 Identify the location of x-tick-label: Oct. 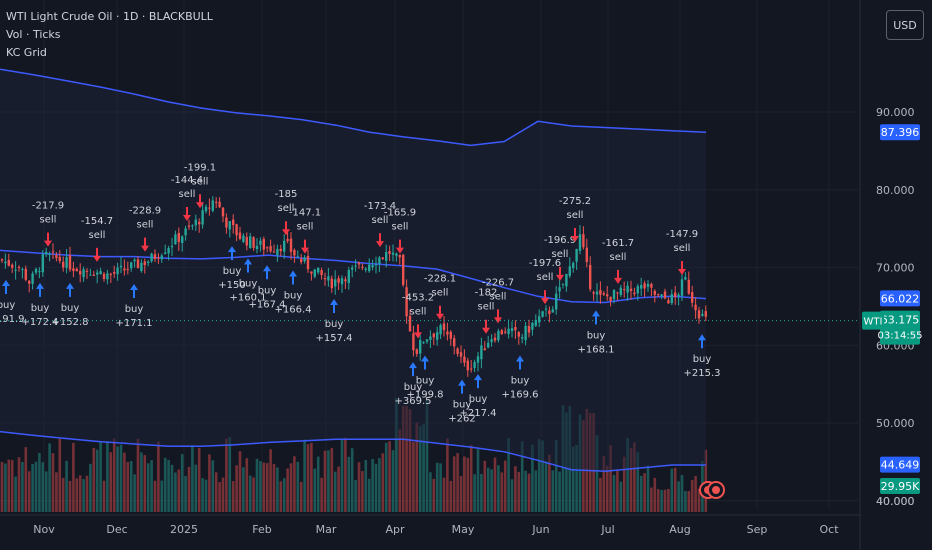
(829, 529).